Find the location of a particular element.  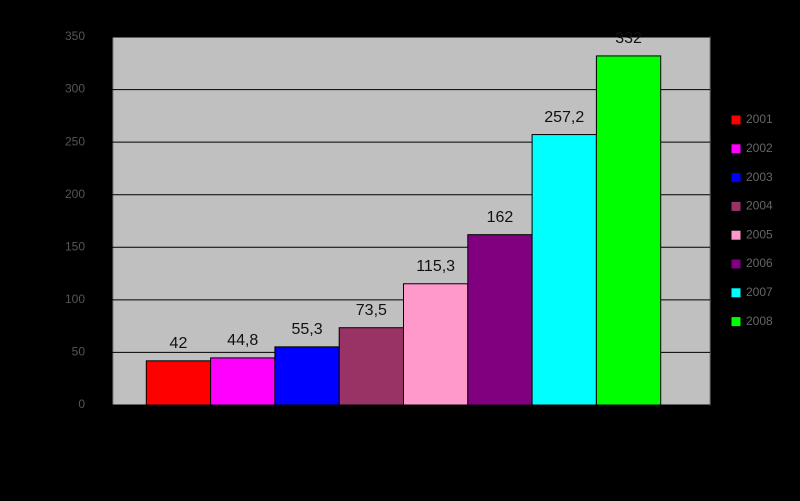

y-tick-label: 0 is located at coordinates (81, 404).